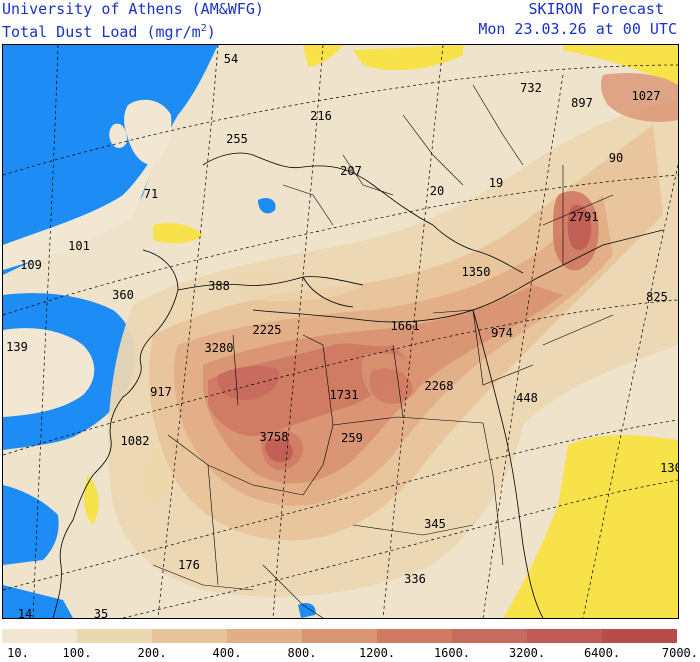 The image size is (700, 662). I want to click on dust-value-label: 101, so click(79, 246).